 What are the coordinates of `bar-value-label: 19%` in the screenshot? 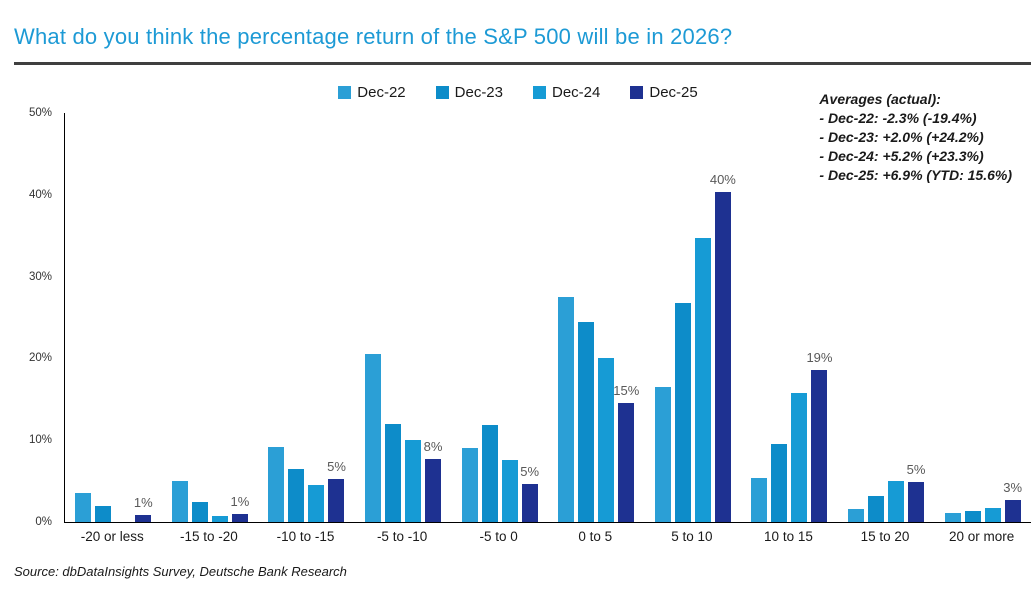 It's located at (819, 357).